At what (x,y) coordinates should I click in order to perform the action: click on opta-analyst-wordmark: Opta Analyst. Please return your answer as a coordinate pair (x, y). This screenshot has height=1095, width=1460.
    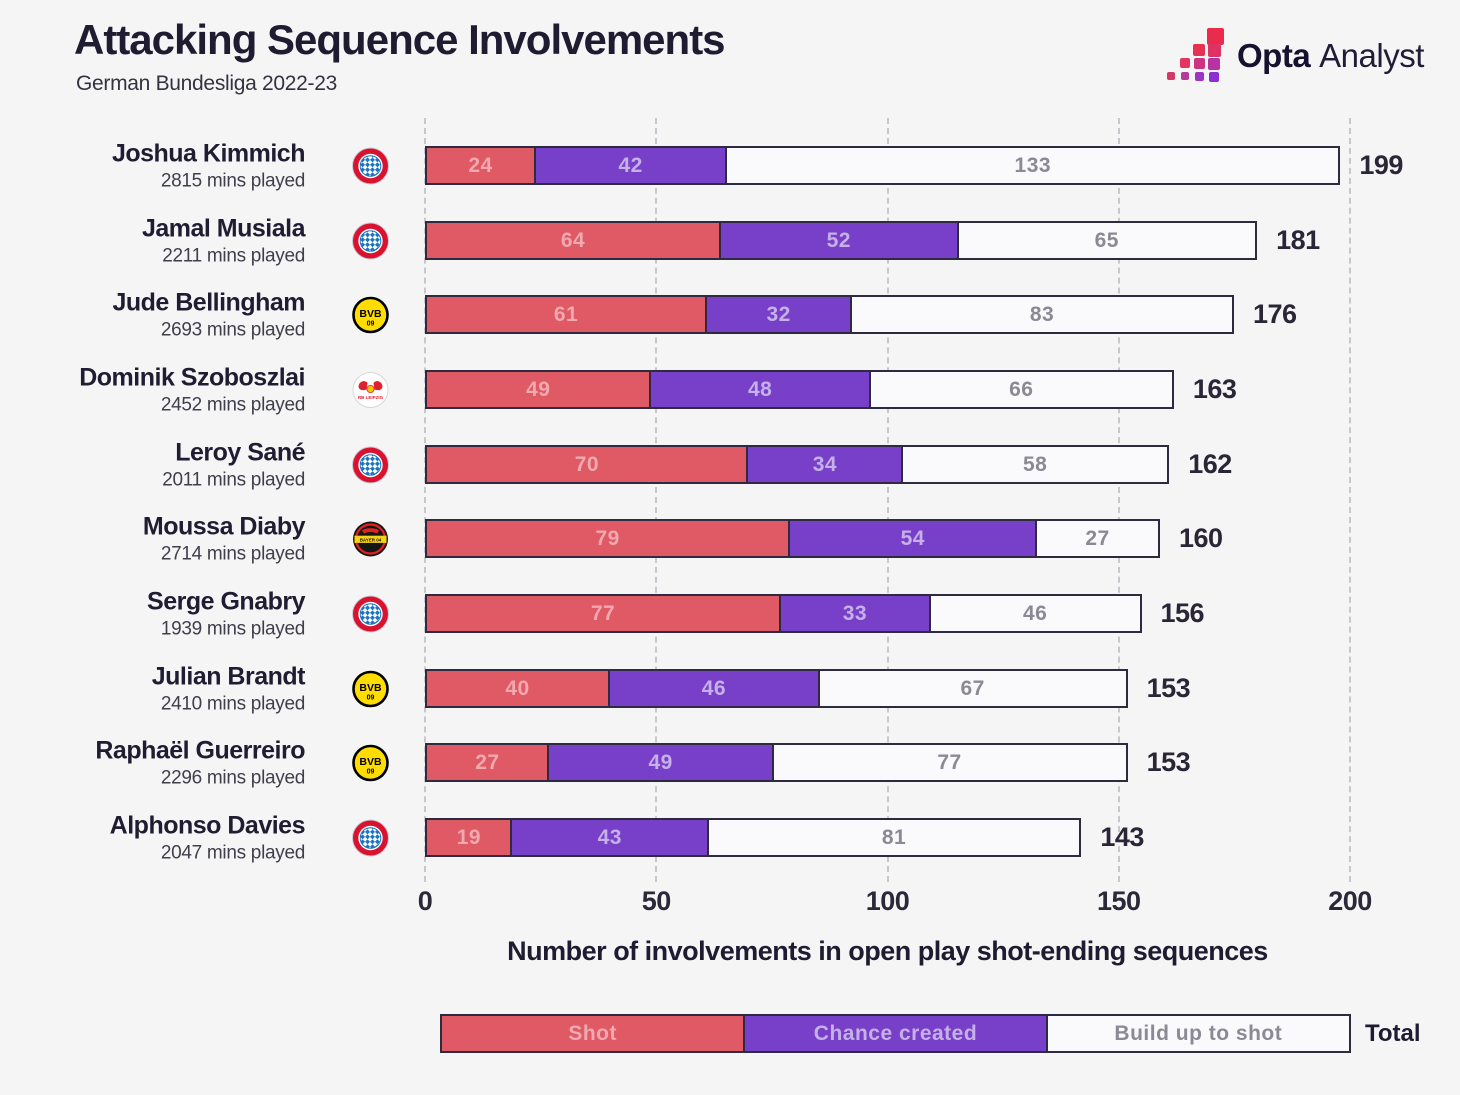
    Looking at the image, I should click on (1330, 56).